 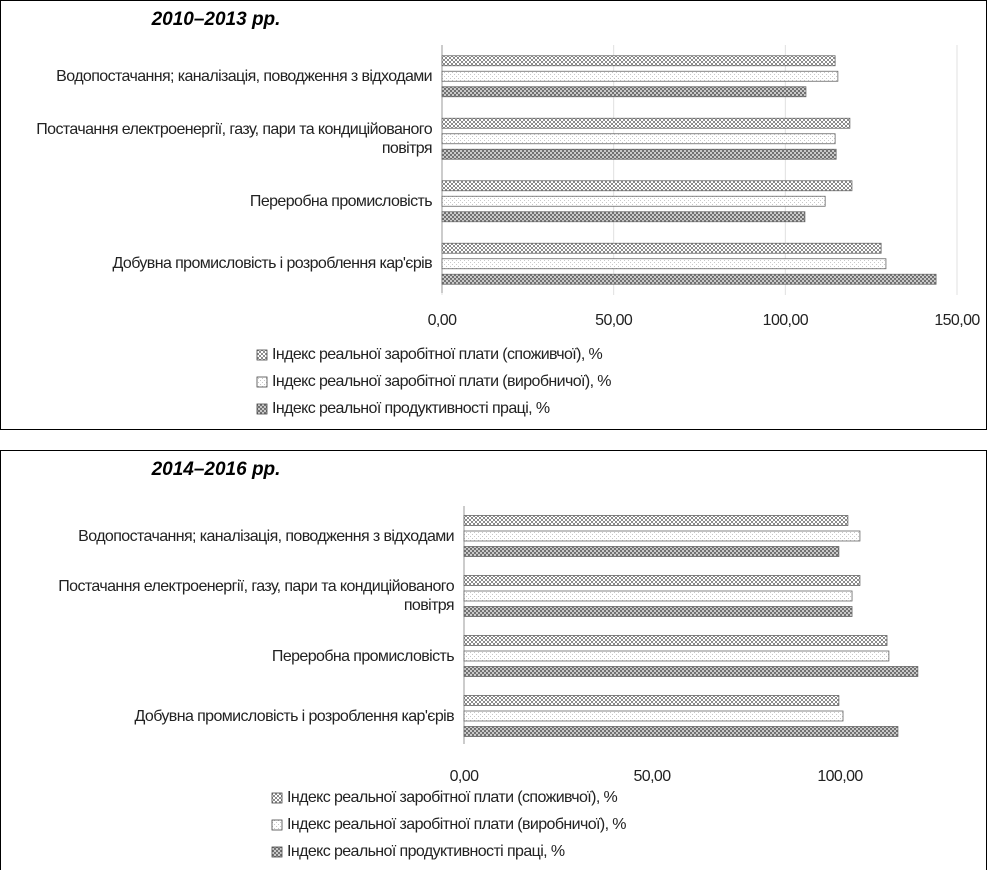 I want to click on x-tick-label: 150,00, so click(x=957, y=320).